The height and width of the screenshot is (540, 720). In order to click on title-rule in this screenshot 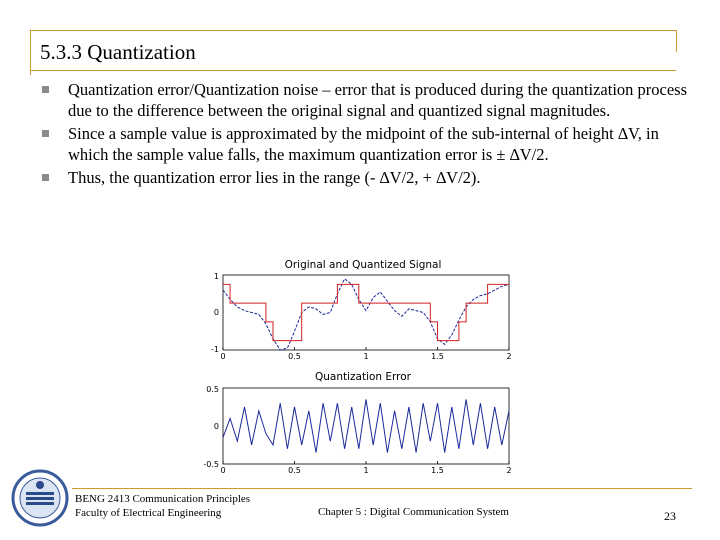, I will do `click(353, 70)`.